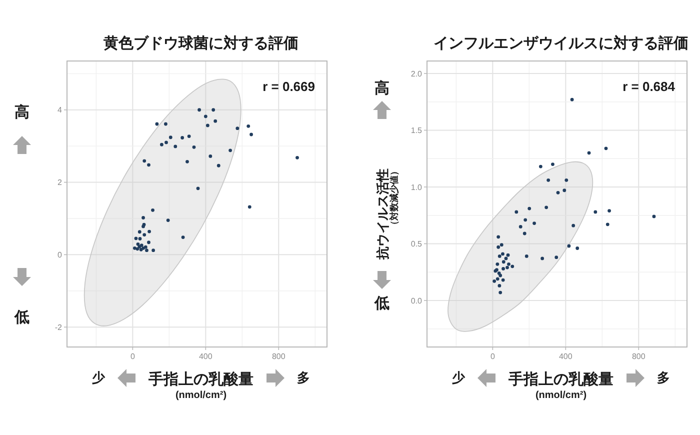 The image size is (700, 435). Describe the element at coordinates (649, 86) in the screenshot. I see `annotation: r = 0.684` at that location.